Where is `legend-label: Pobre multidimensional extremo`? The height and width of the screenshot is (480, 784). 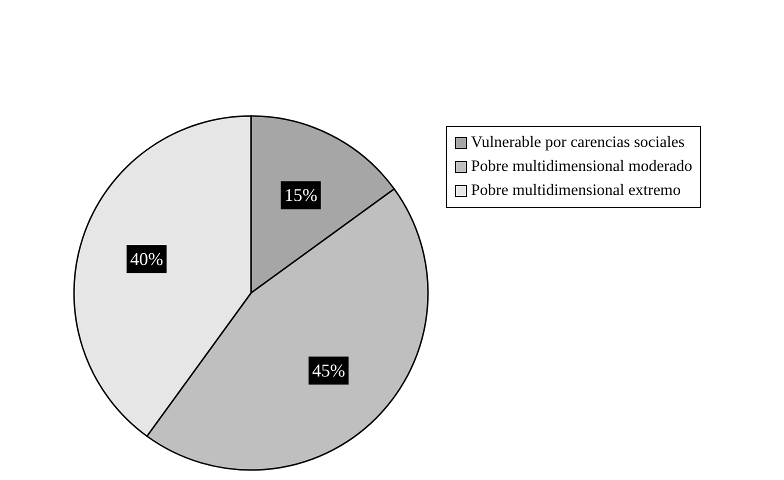
legend-label: Pobre multidimensional extremo is located at coordinates (576, 191).